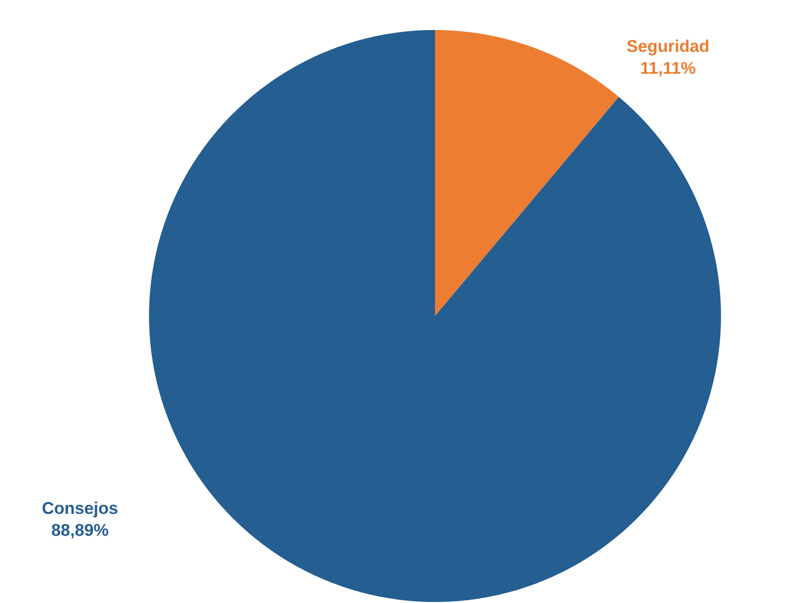 This screenshot has width=812, height=603. Describe the element at coordinates (668, 69) in the screenshot. I see `data-label: 11,11%` at that location.